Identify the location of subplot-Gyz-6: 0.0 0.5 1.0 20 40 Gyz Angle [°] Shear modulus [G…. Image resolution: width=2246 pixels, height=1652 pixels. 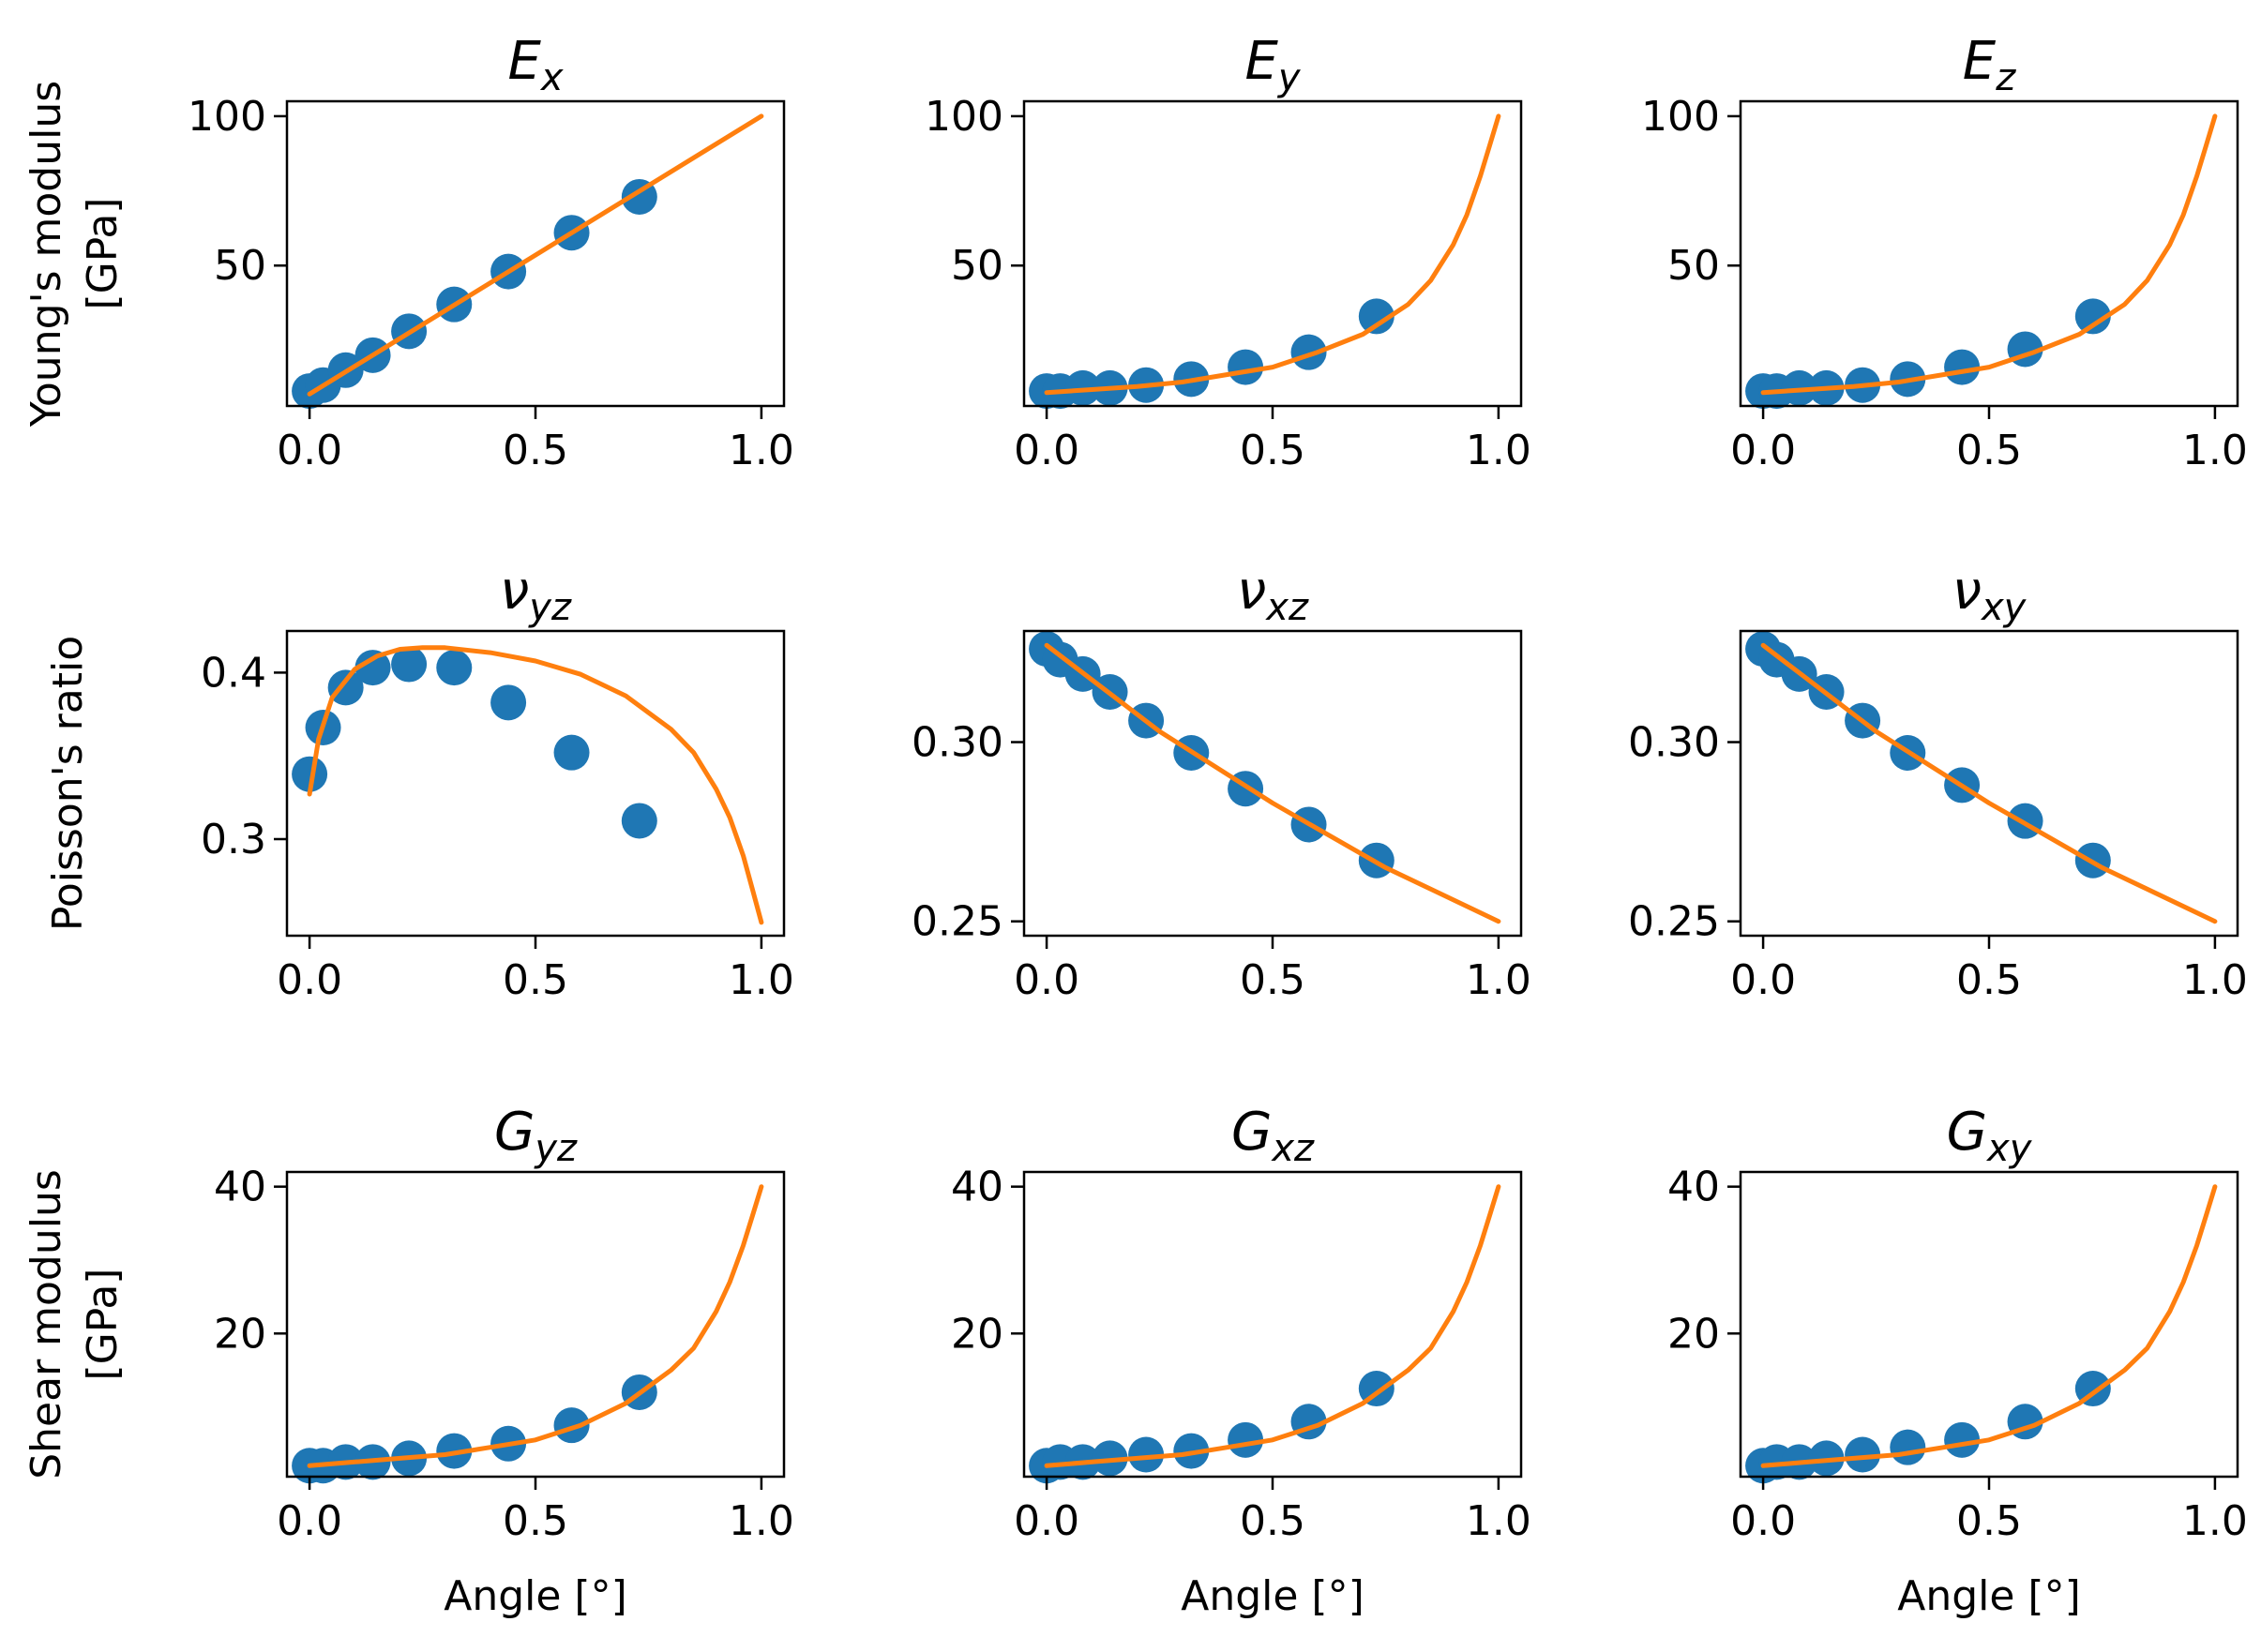
(408, 1361).